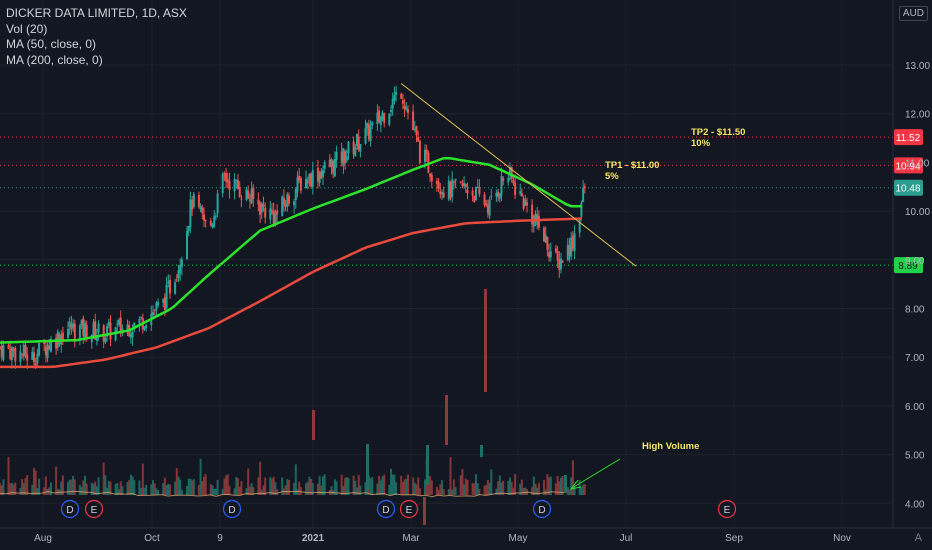  I want to click on time-tick-label: Oct, so click(152, 538).